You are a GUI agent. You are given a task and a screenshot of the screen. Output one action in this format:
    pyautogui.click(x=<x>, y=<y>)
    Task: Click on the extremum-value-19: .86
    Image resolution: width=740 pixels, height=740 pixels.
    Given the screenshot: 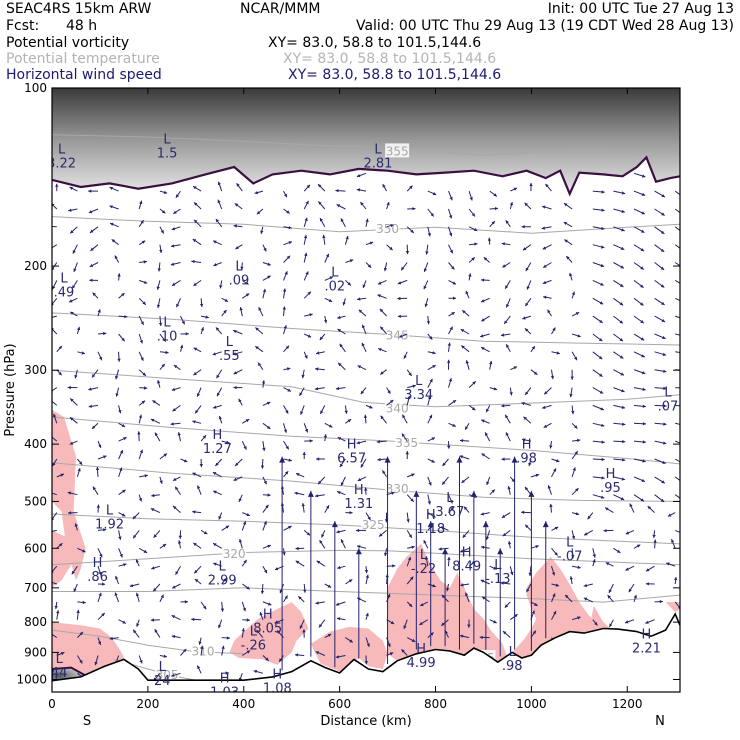 What is the action you would take?
    pyautogui.click(x=97, y=577)
    